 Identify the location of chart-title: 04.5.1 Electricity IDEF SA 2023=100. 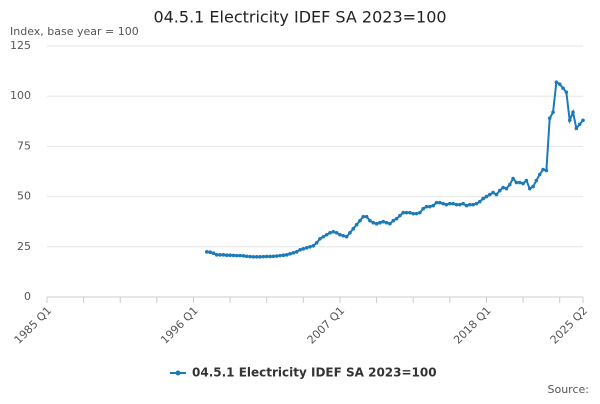
(299, 17).